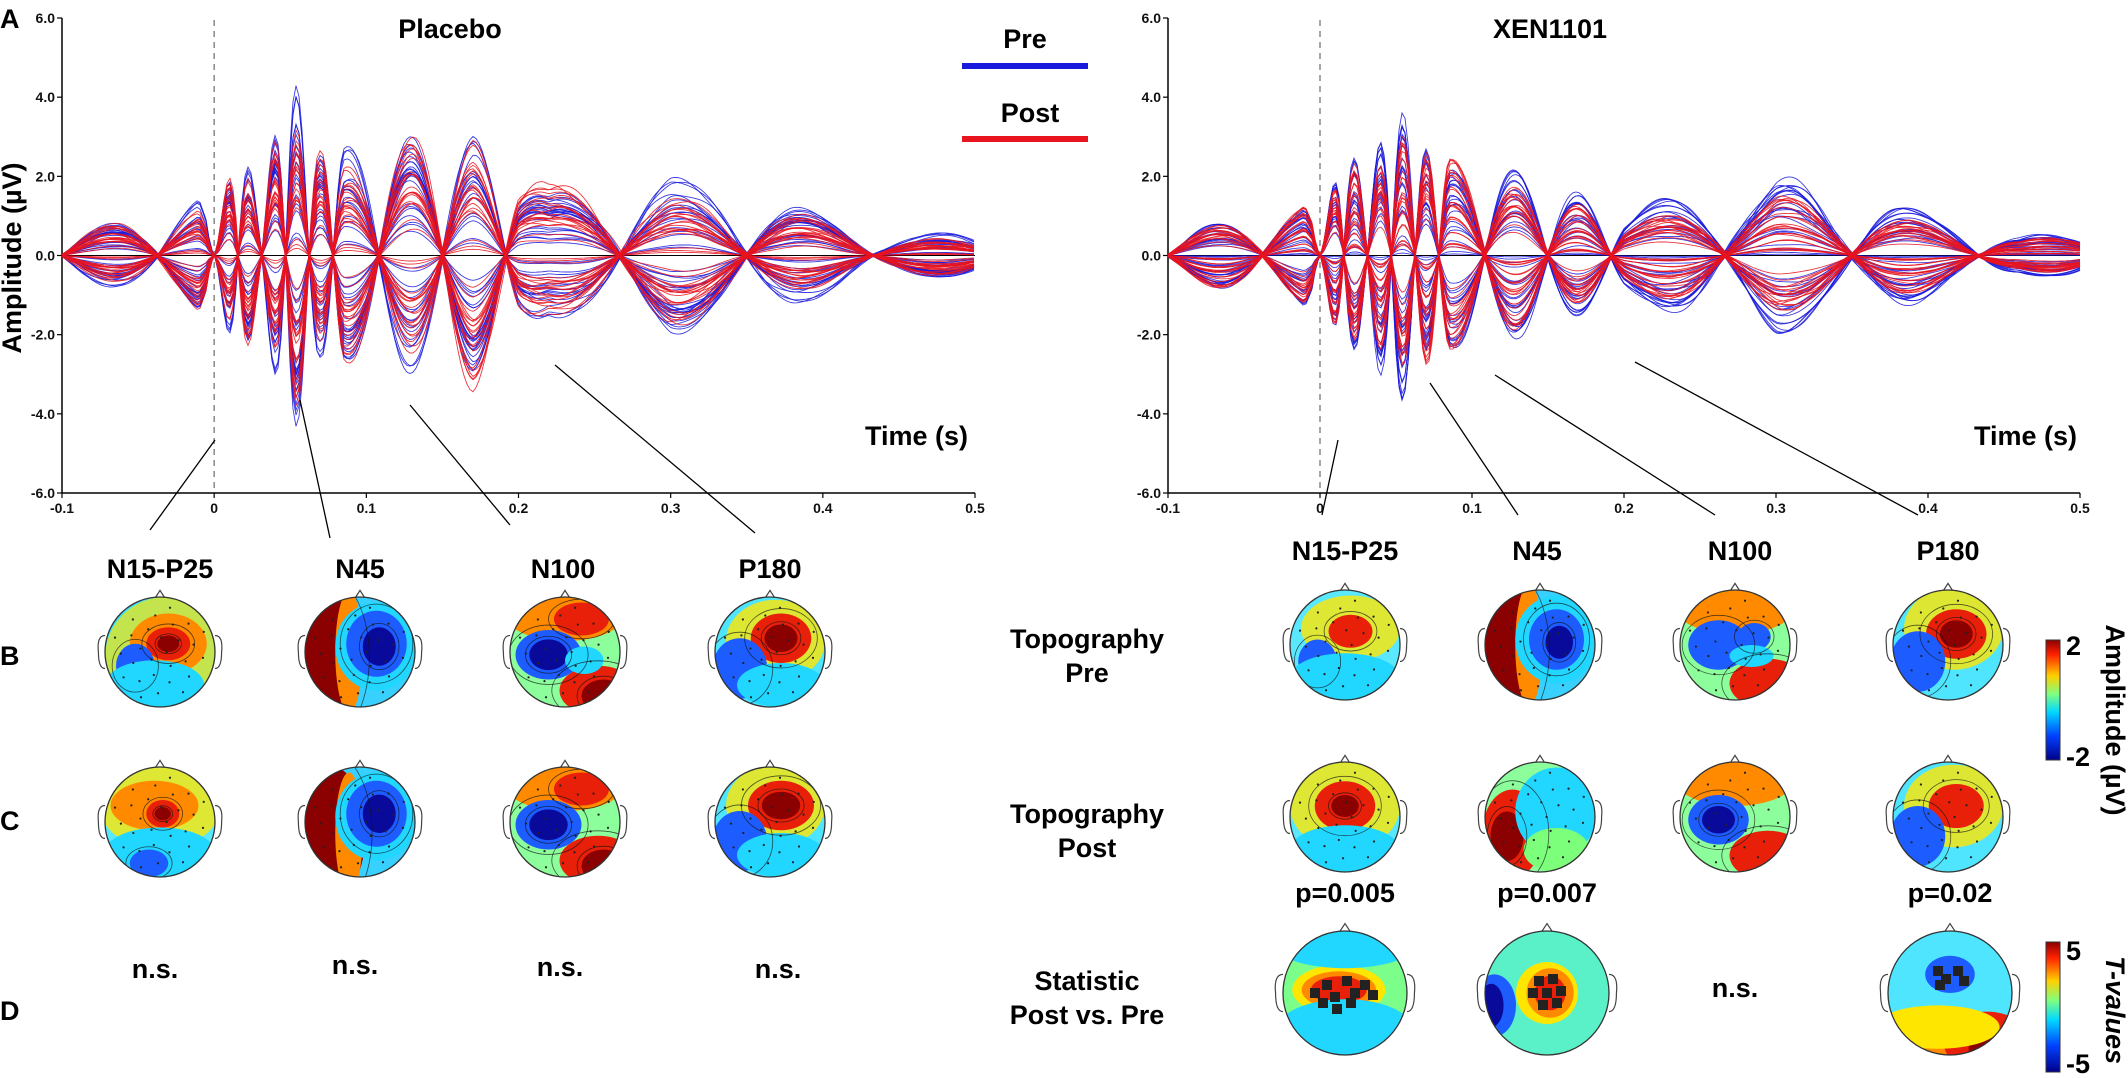 The image size is (2128, 1078). I want to click on y-tick-label: 4.0, so click(46, 97).